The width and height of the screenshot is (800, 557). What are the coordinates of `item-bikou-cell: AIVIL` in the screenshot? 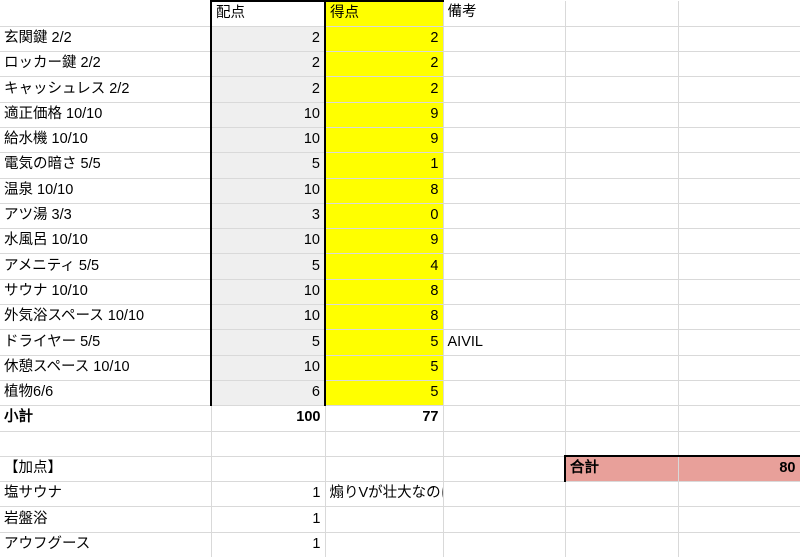 It's located at (504, 342).